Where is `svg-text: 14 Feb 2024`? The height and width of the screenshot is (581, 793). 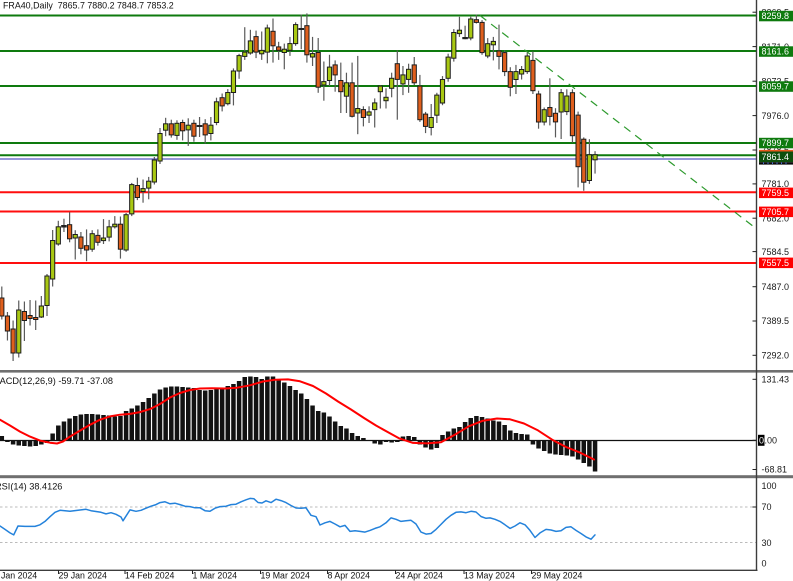
svg-text: 14 Feb 2024 is located at coordinates (150, 576).